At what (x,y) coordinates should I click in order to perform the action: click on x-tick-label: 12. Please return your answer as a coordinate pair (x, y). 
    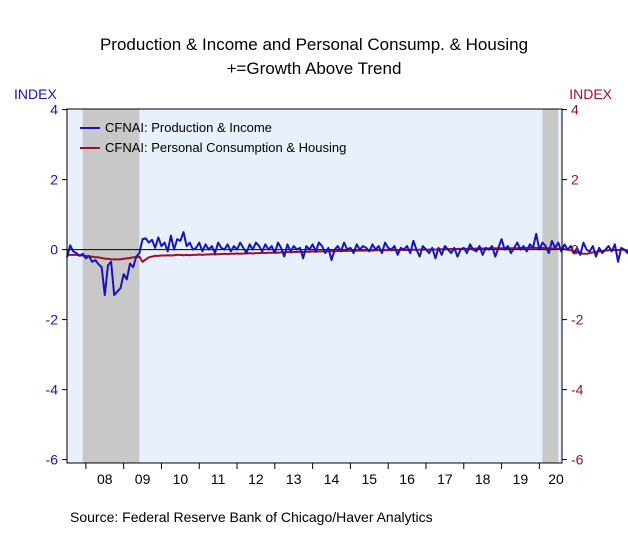
    Looking at the image, I should click on (256, 479).